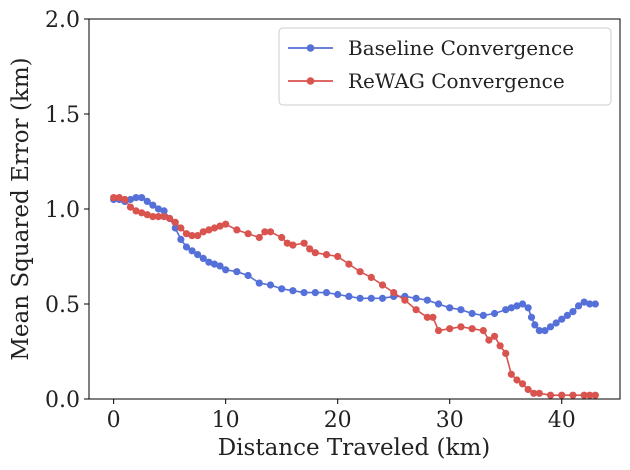 The height and width of the screenshot is (470, 630). I want to click on legend-label: Baseline Convergence, so click(461, 48).